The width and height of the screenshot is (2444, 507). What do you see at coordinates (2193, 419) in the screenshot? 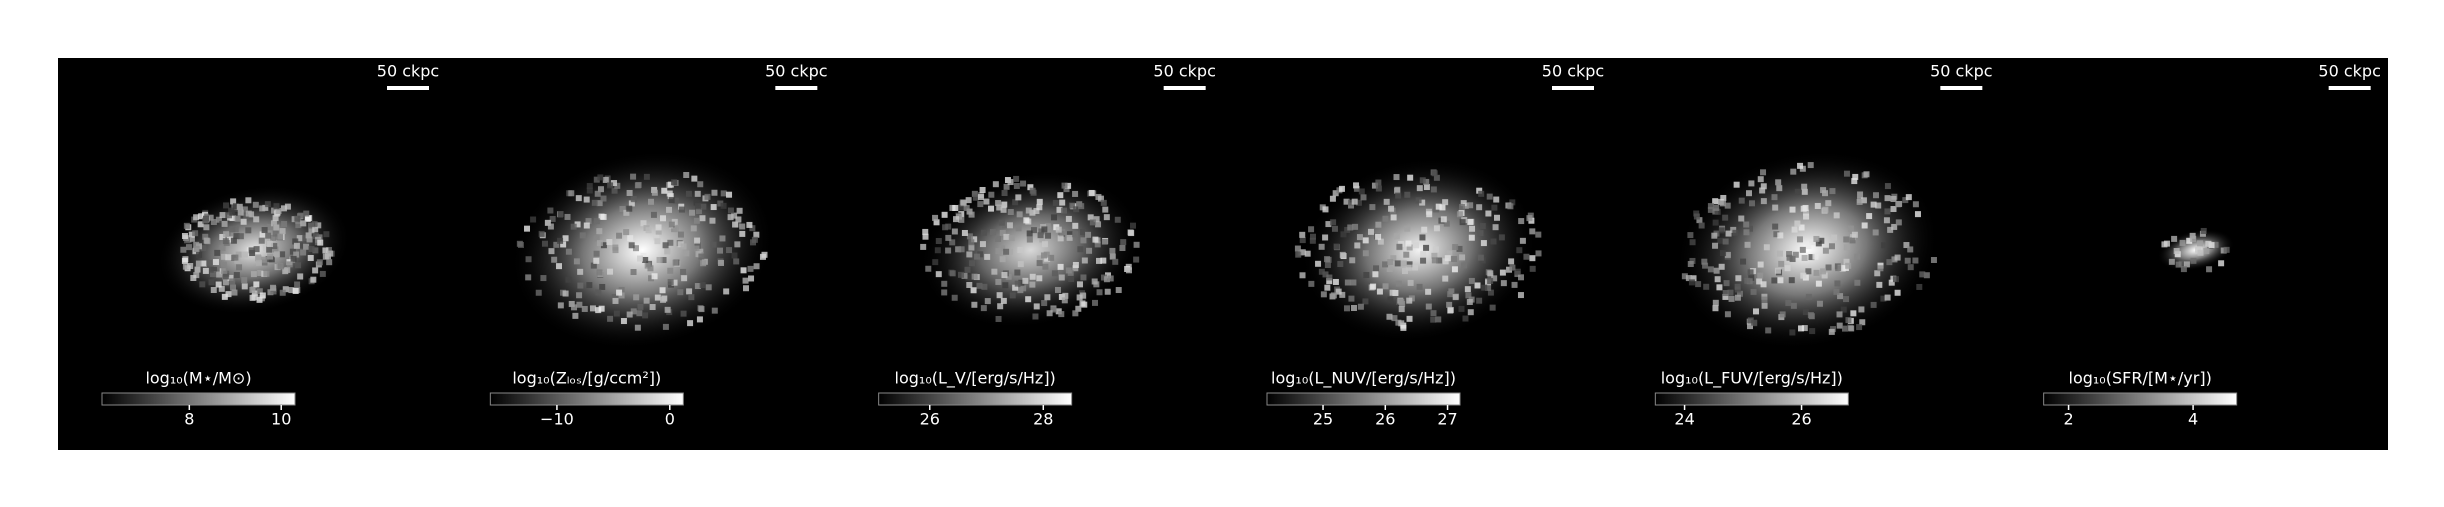
I see `colorbar-tick-label: 4` at bounding box center [2193, 419].